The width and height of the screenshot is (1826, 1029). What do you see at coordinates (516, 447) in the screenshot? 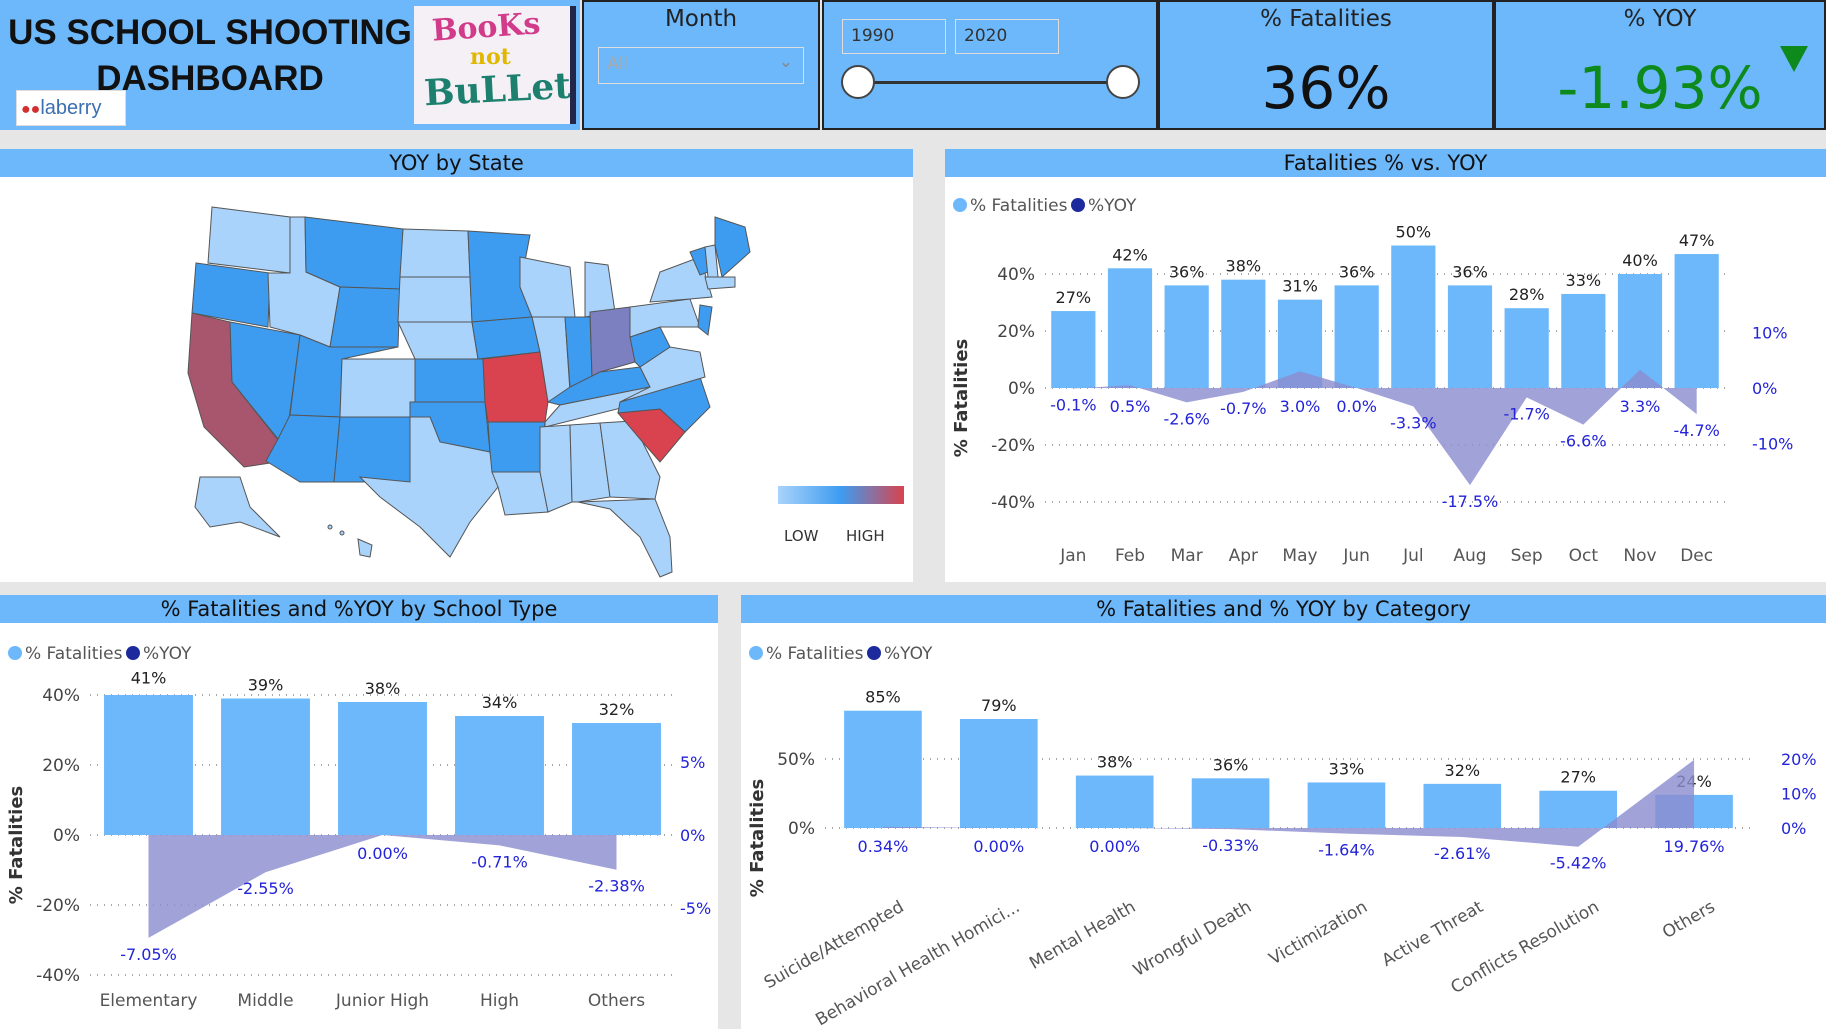
I see `state-arkansas` at bounding box center [516, 447].